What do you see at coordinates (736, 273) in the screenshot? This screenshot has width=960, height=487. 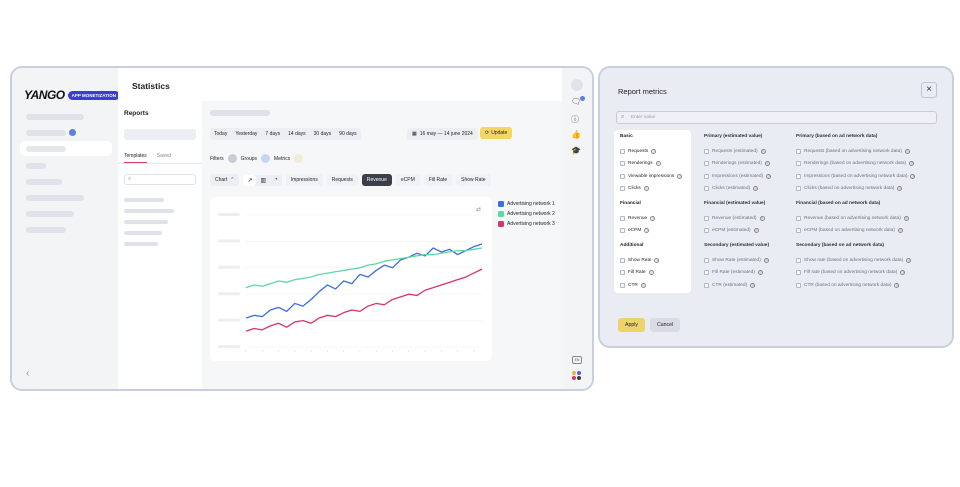 I see `metric-checkbox-row: Fill Rate (estimated)?` at bounding box center [736, 273].